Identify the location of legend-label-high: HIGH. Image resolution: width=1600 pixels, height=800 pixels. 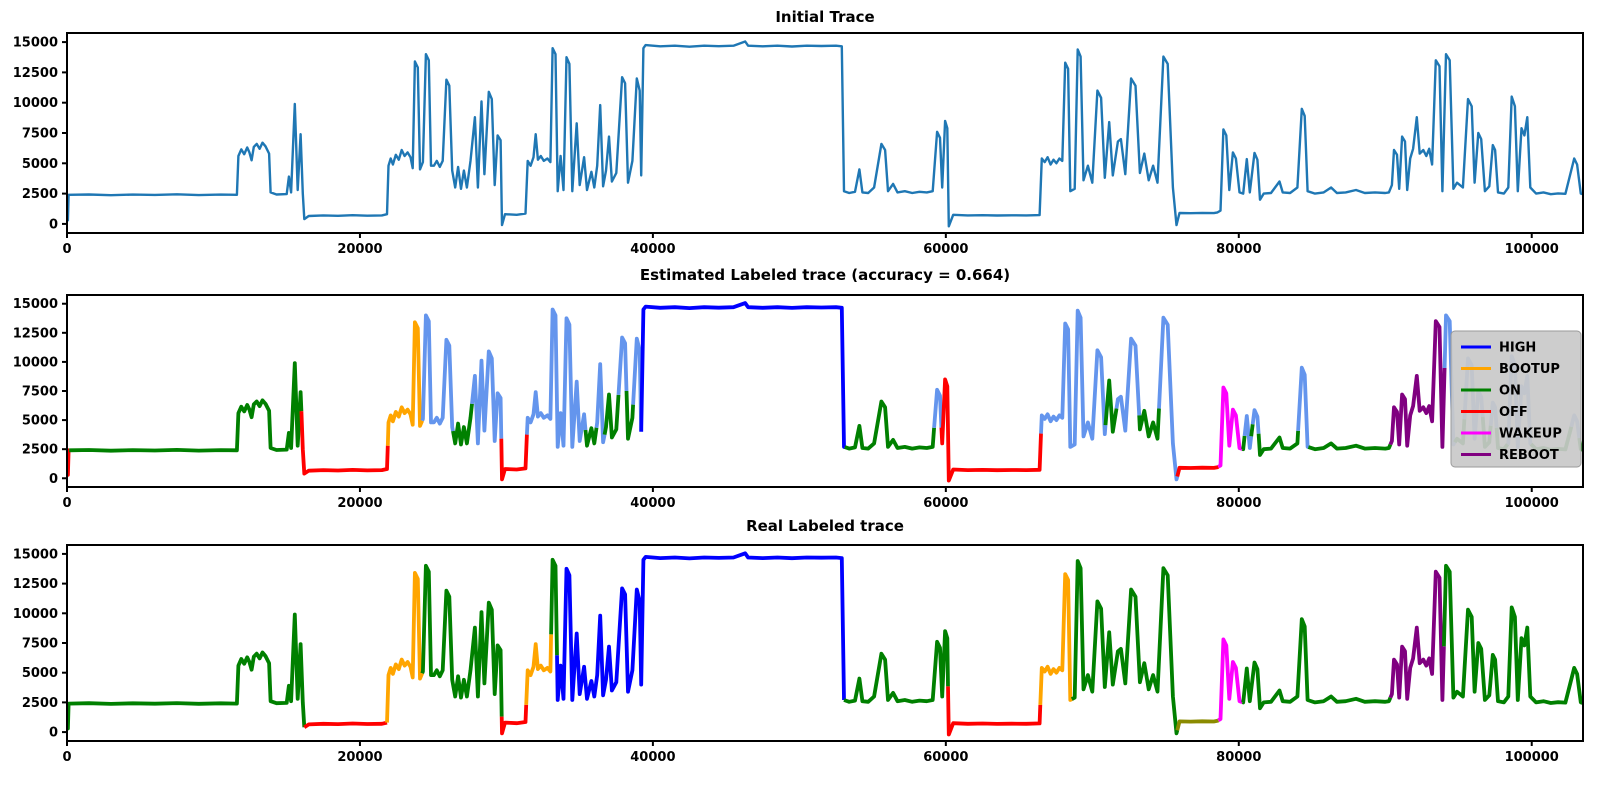
(1517, 348).